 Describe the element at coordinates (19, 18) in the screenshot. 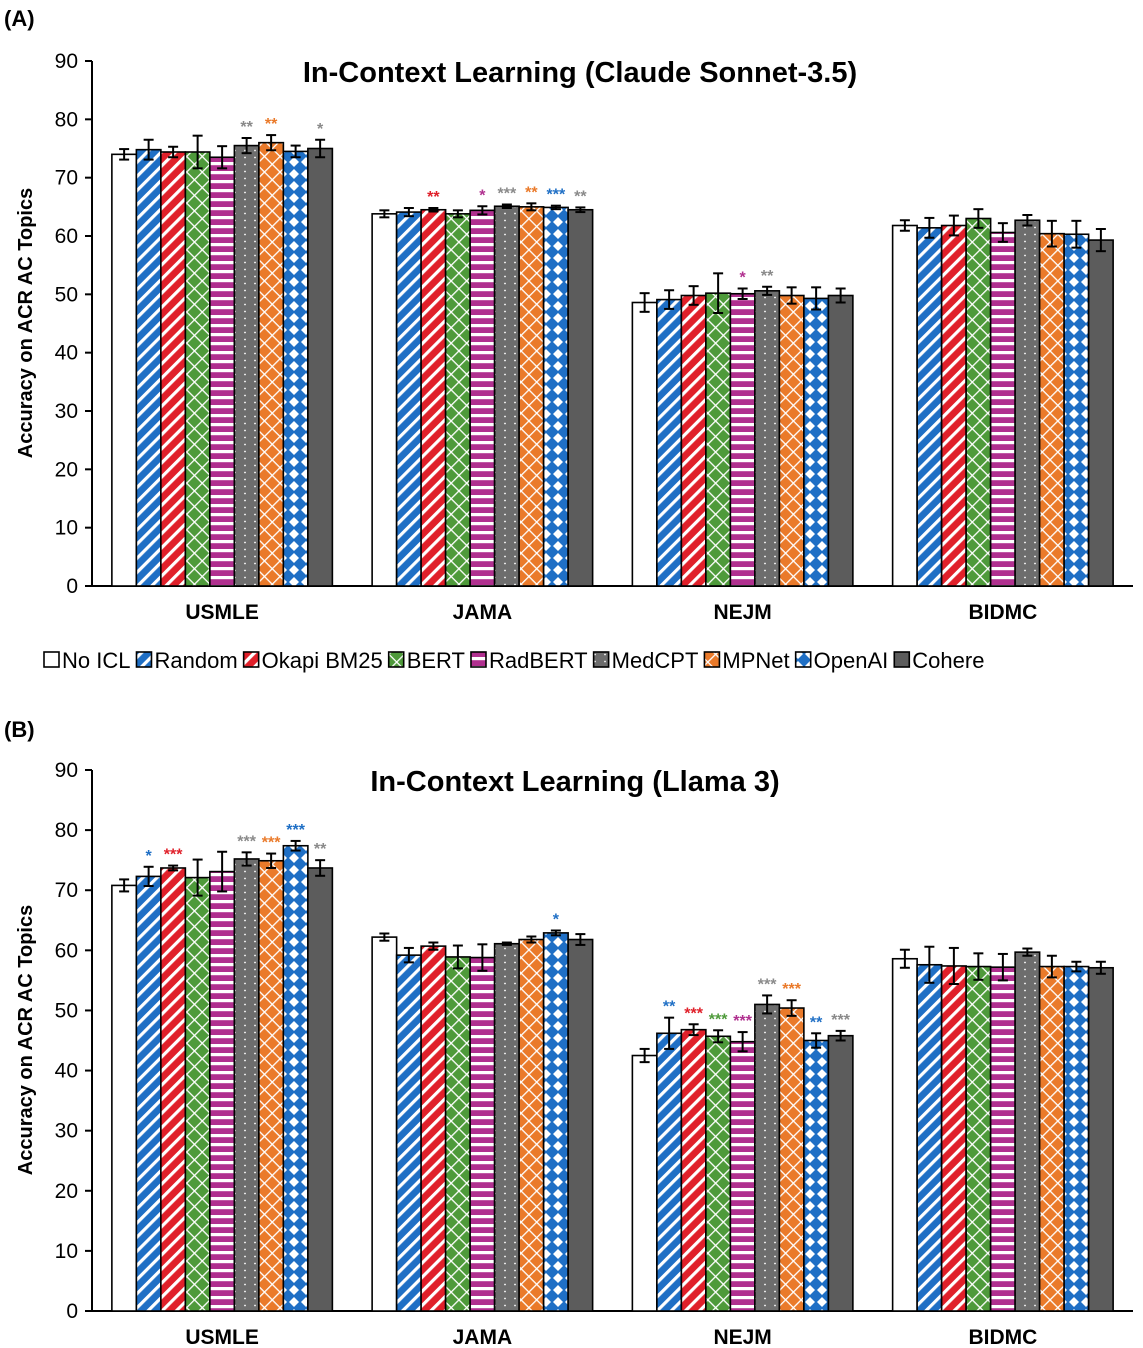

I see `panel-a-label: (A)` at that location.